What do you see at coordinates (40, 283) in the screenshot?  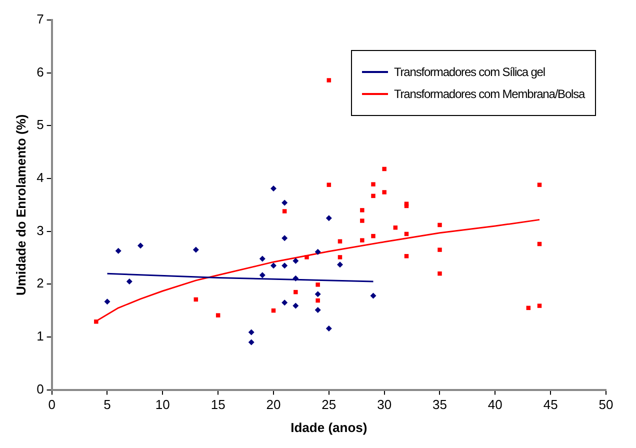 I see `y-tick-label: 2` at bounding box center [40, 283].